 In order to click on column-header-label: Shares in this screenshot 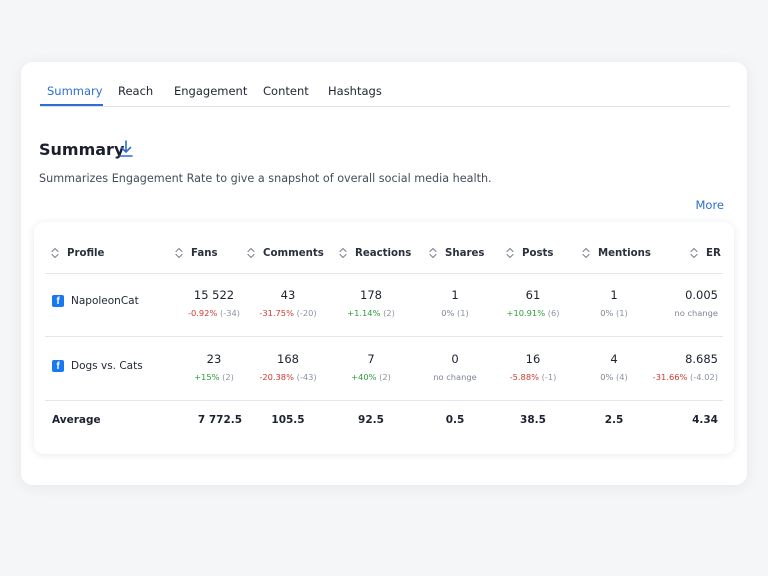, I will do `click(465, 253)`.